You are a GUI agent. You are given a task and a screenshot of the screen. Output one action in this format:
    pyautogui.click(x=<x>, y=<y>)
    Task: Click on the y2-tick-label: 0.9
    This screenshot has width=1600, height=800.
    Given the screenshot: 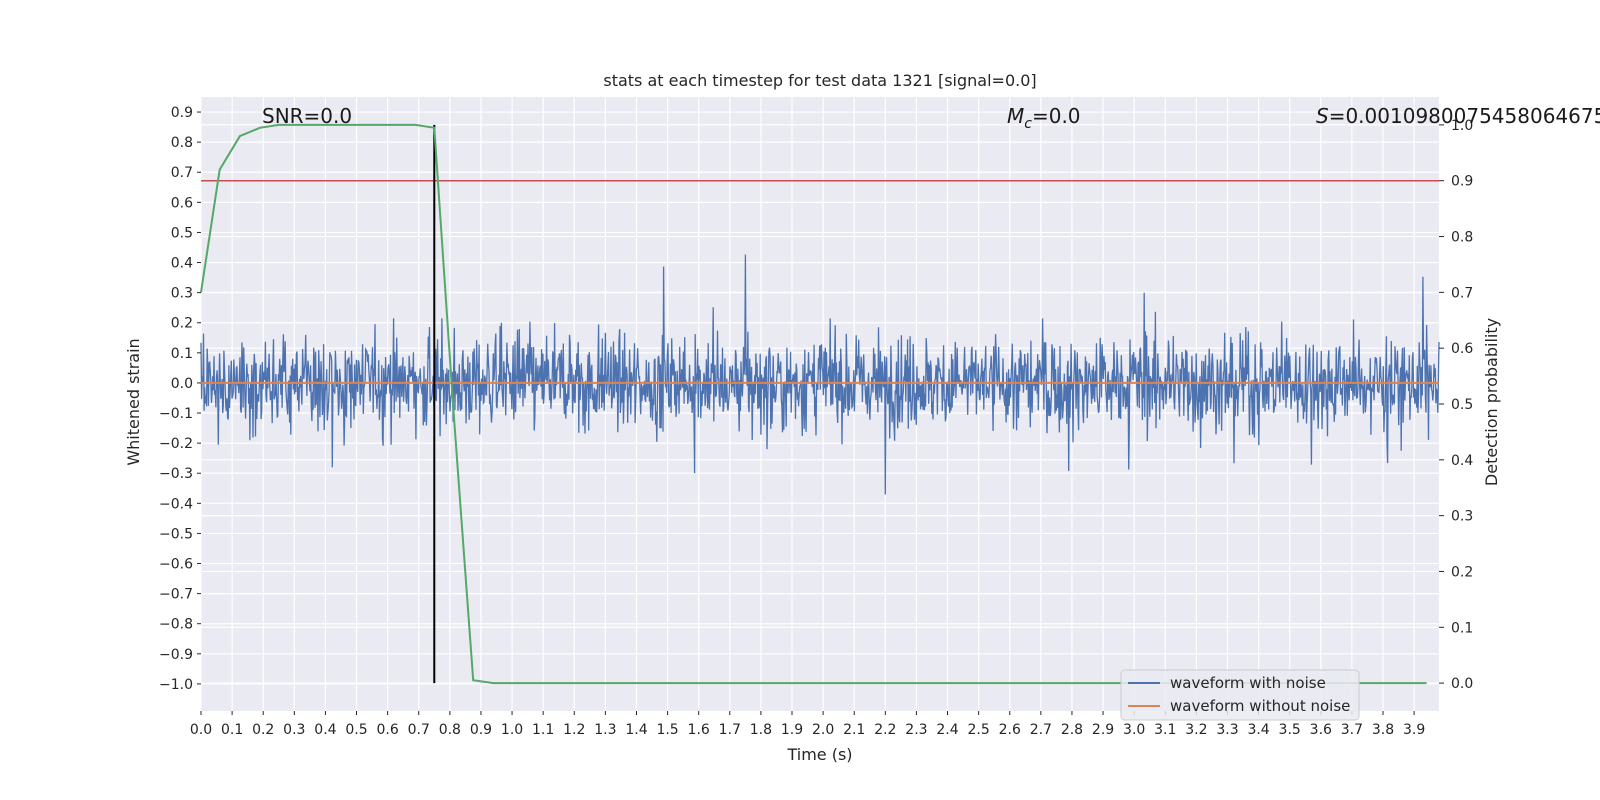 What is the action you would take?
    pyautogui.click(x=1462, y=182)
    